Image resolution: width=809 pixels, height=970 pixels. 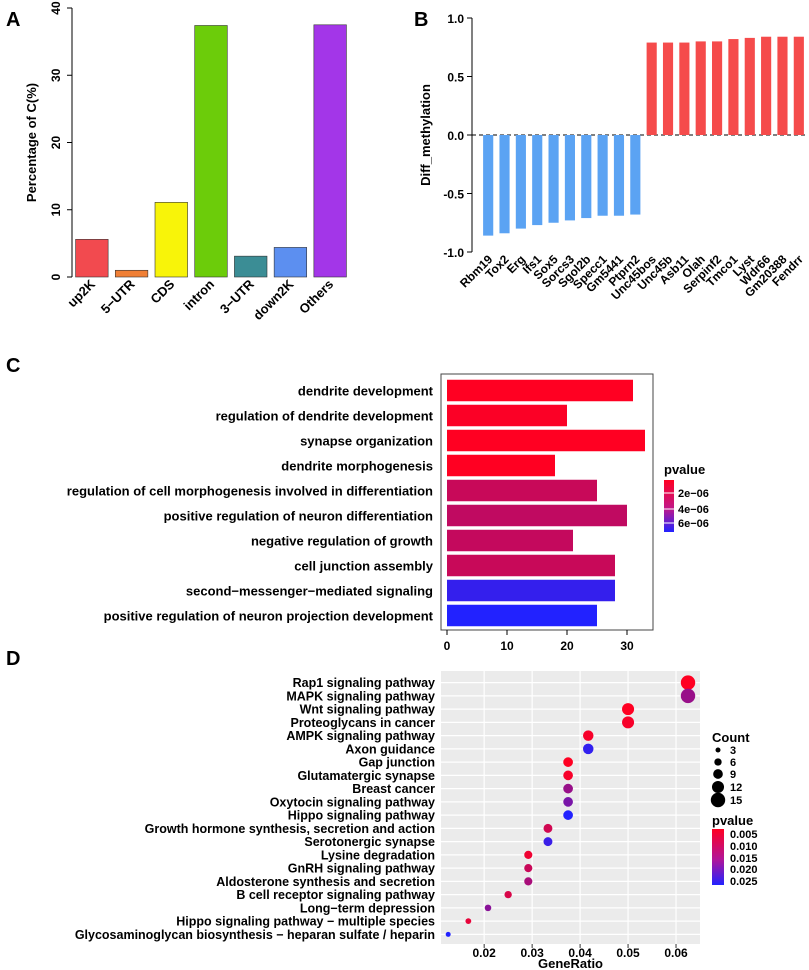 I want to click on point-AMPK signaling pathway, so click(x=588, y=735).